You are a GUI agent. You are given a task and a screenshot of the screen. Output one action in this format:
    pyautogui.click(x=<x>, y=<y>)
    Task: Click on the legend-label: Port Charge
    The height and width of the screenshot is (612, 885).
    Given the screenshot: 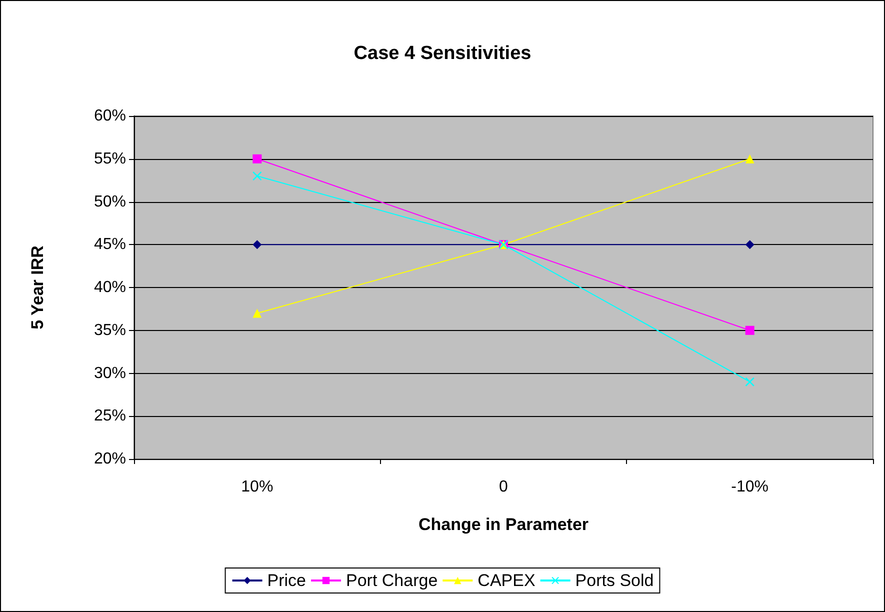 What is the action you would take?
    pyautogui.click(x=392, y=580)
    